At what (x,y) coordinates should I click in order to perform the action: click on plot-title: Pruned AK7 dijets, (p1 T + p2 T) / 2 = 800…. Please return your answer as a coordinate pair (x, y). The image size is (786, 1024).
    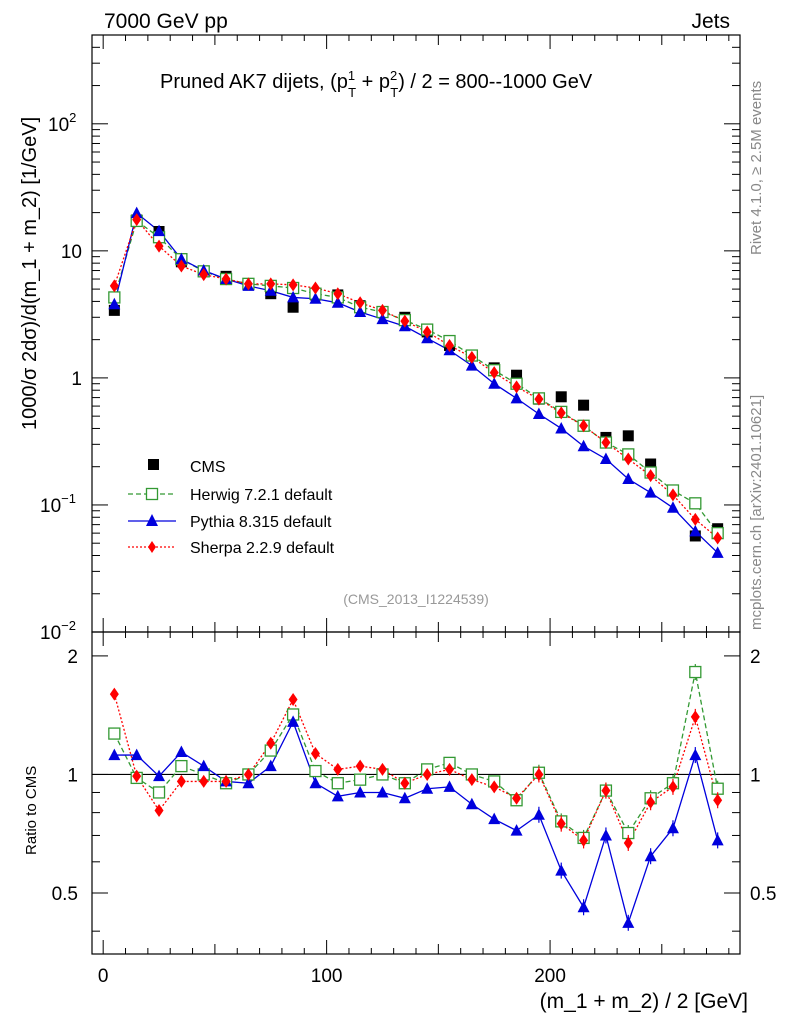
    Looking at the image, I should click on (376, 84).